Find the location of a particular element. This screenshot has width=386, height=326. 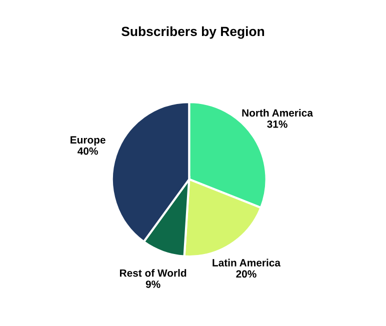

slice-label: Europe is located at coordinates (88, 141).